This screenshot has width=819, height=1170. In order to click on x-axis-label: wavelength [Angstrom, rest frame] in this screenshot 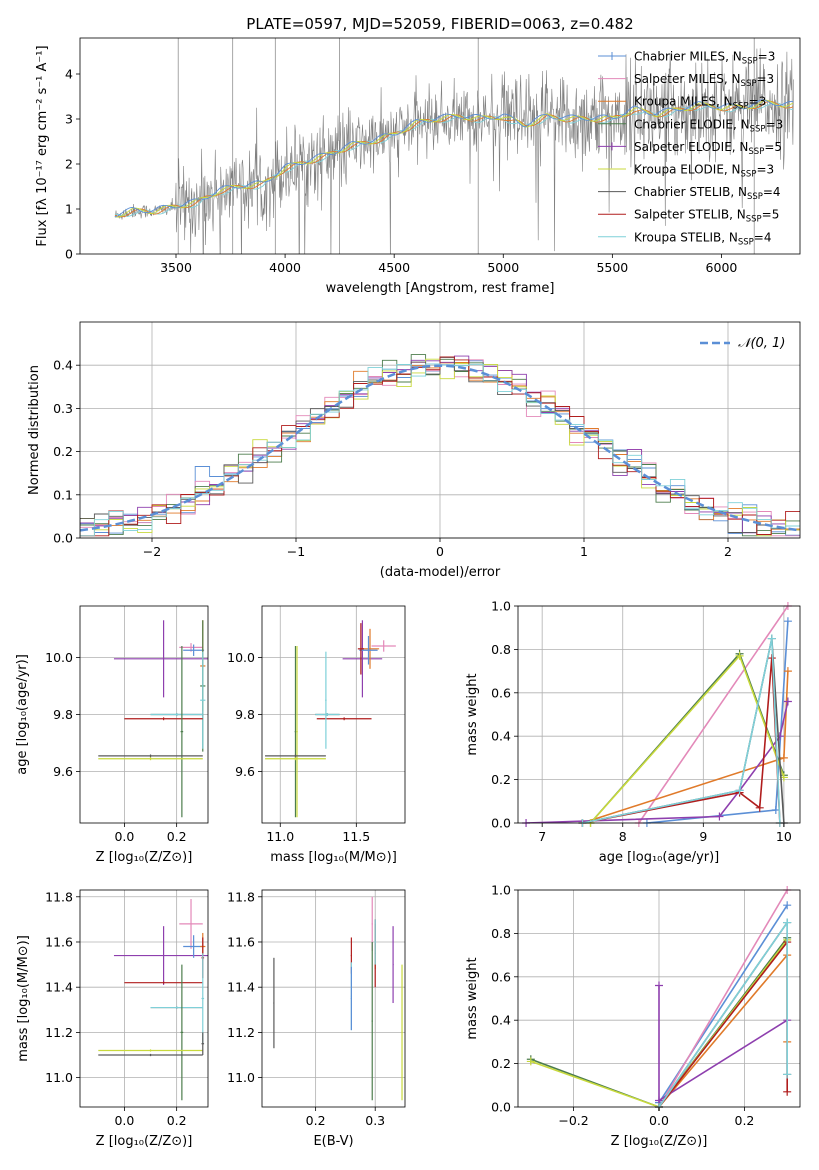, I will do `click(440, 288)`.